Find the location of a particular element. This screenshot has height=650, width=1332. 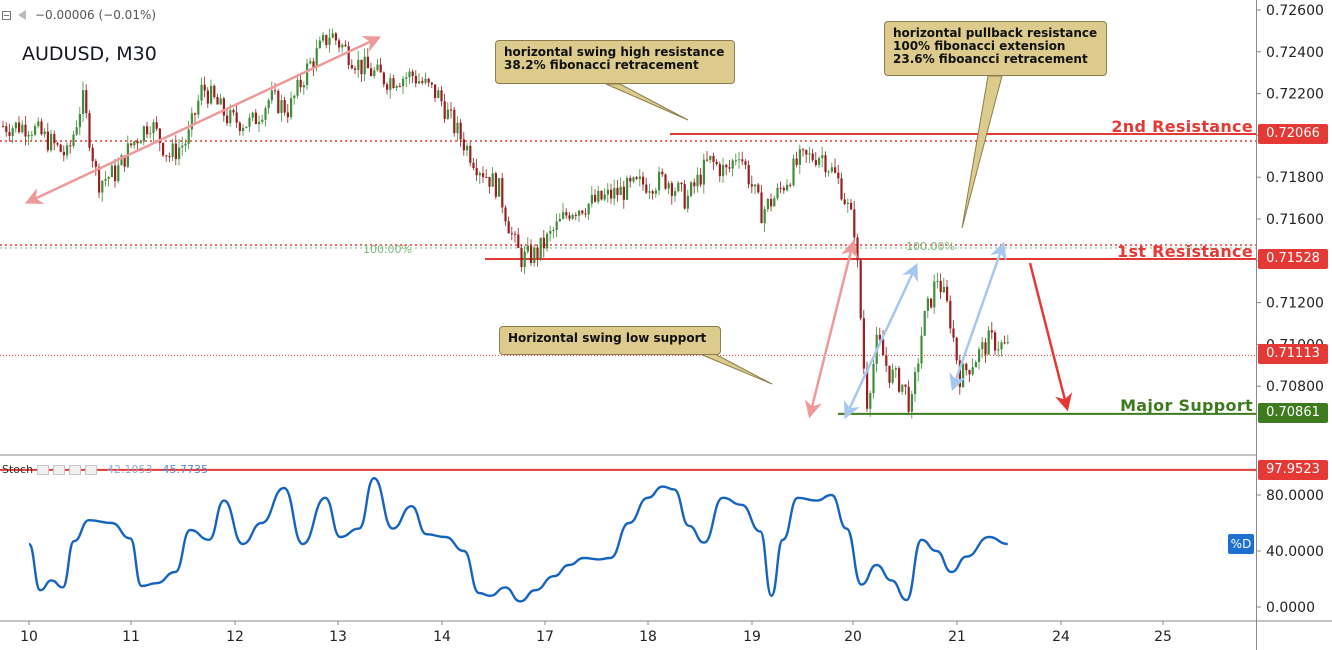

stoch-d-tag: %D is located at coordinates (1241, 544).